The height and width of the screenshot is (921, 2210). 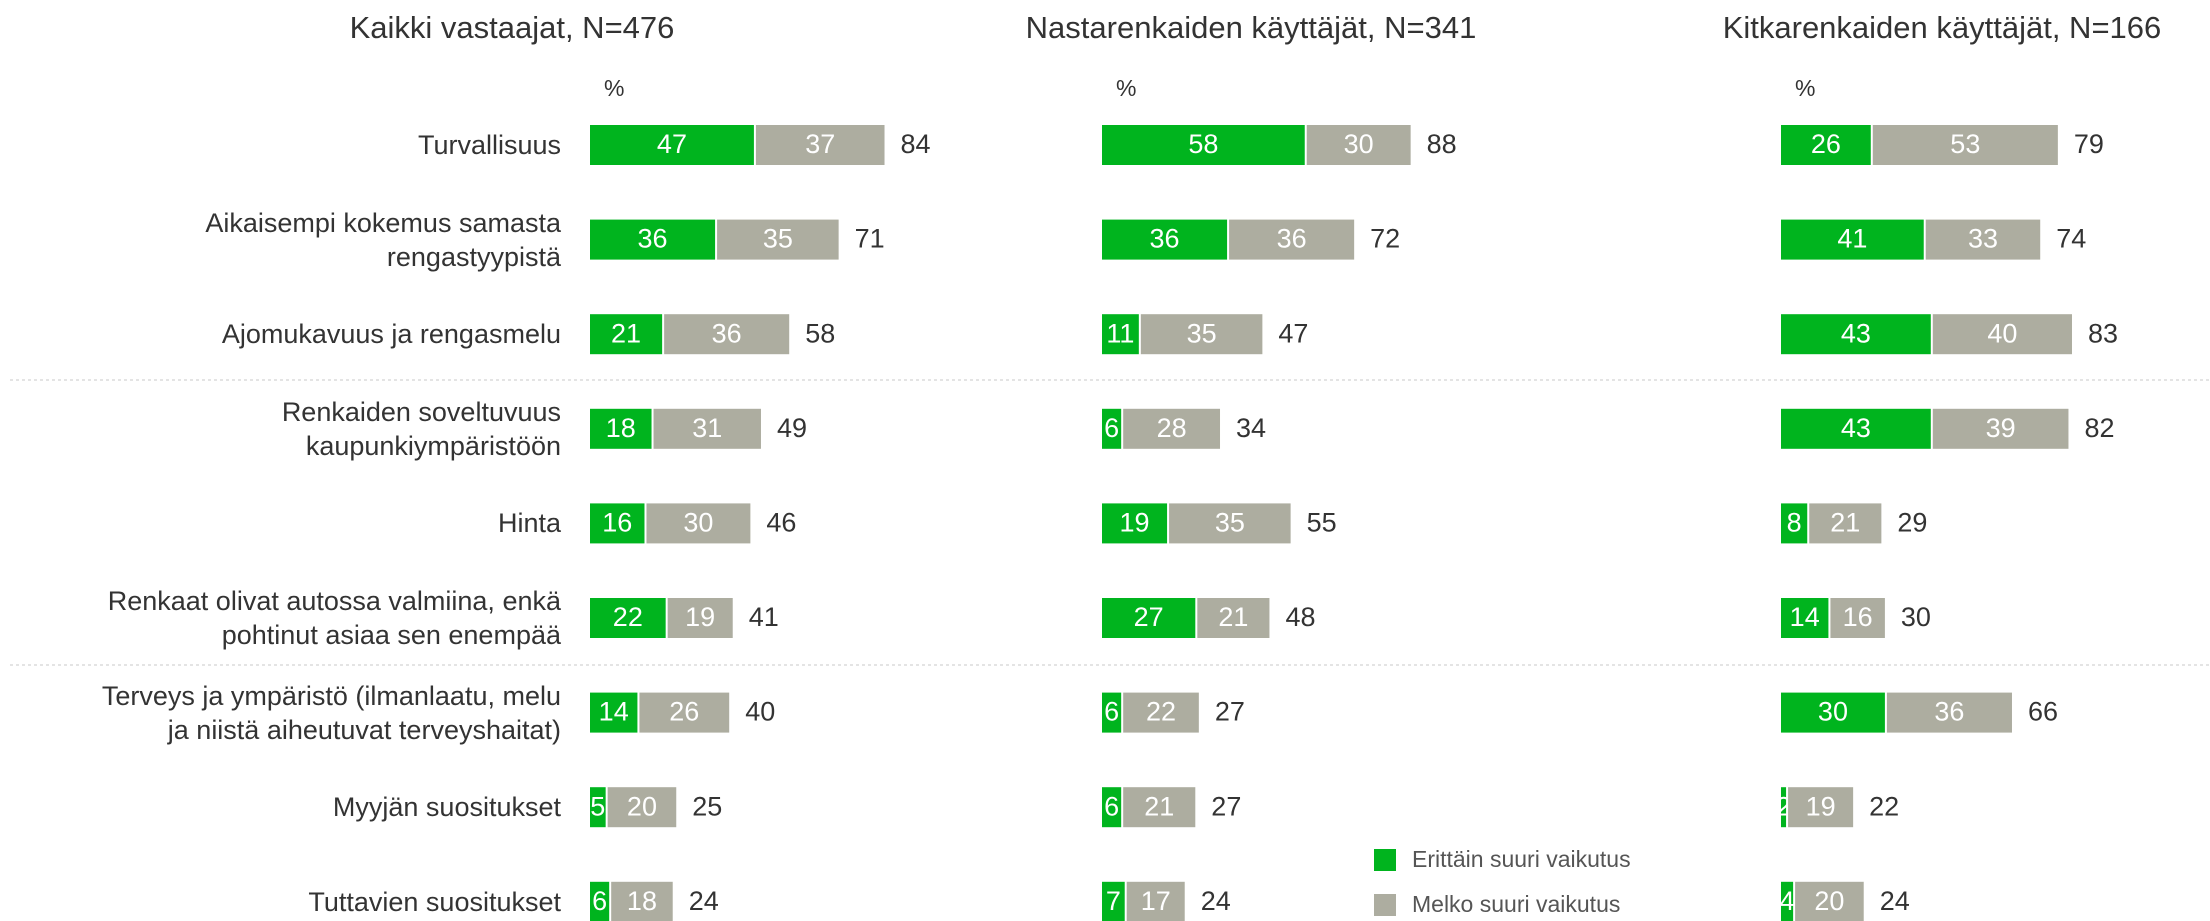 What do you see at coordinates (614, 712) in the screenshot?
I see `segment-label: 14` at bounding box center [614, 712].